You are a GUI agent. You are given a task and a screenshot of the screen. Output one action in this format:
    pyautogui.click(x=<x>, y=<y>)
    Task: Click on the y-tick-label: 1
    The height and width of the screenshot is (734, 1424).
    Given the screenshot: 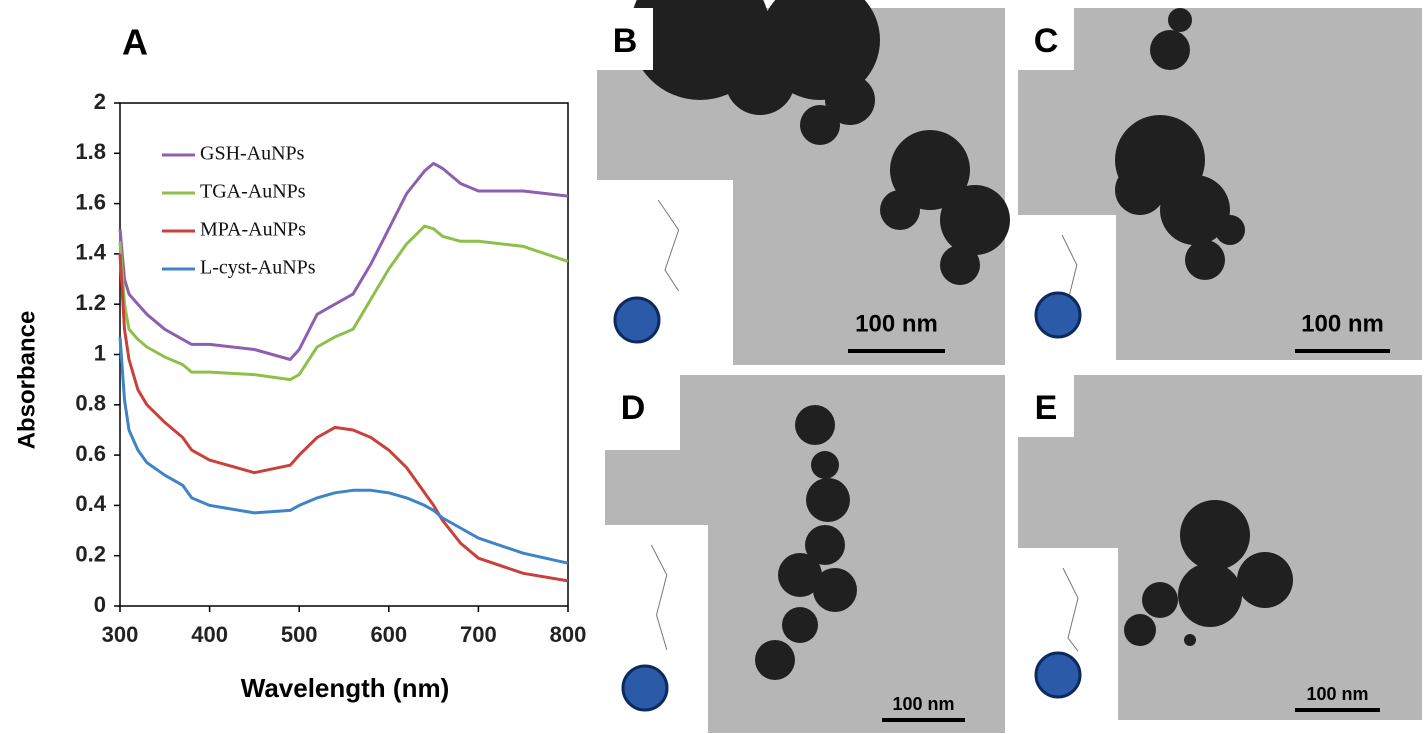 What is the action you would take?
    pyautogui.click(x=100, y=352)
    